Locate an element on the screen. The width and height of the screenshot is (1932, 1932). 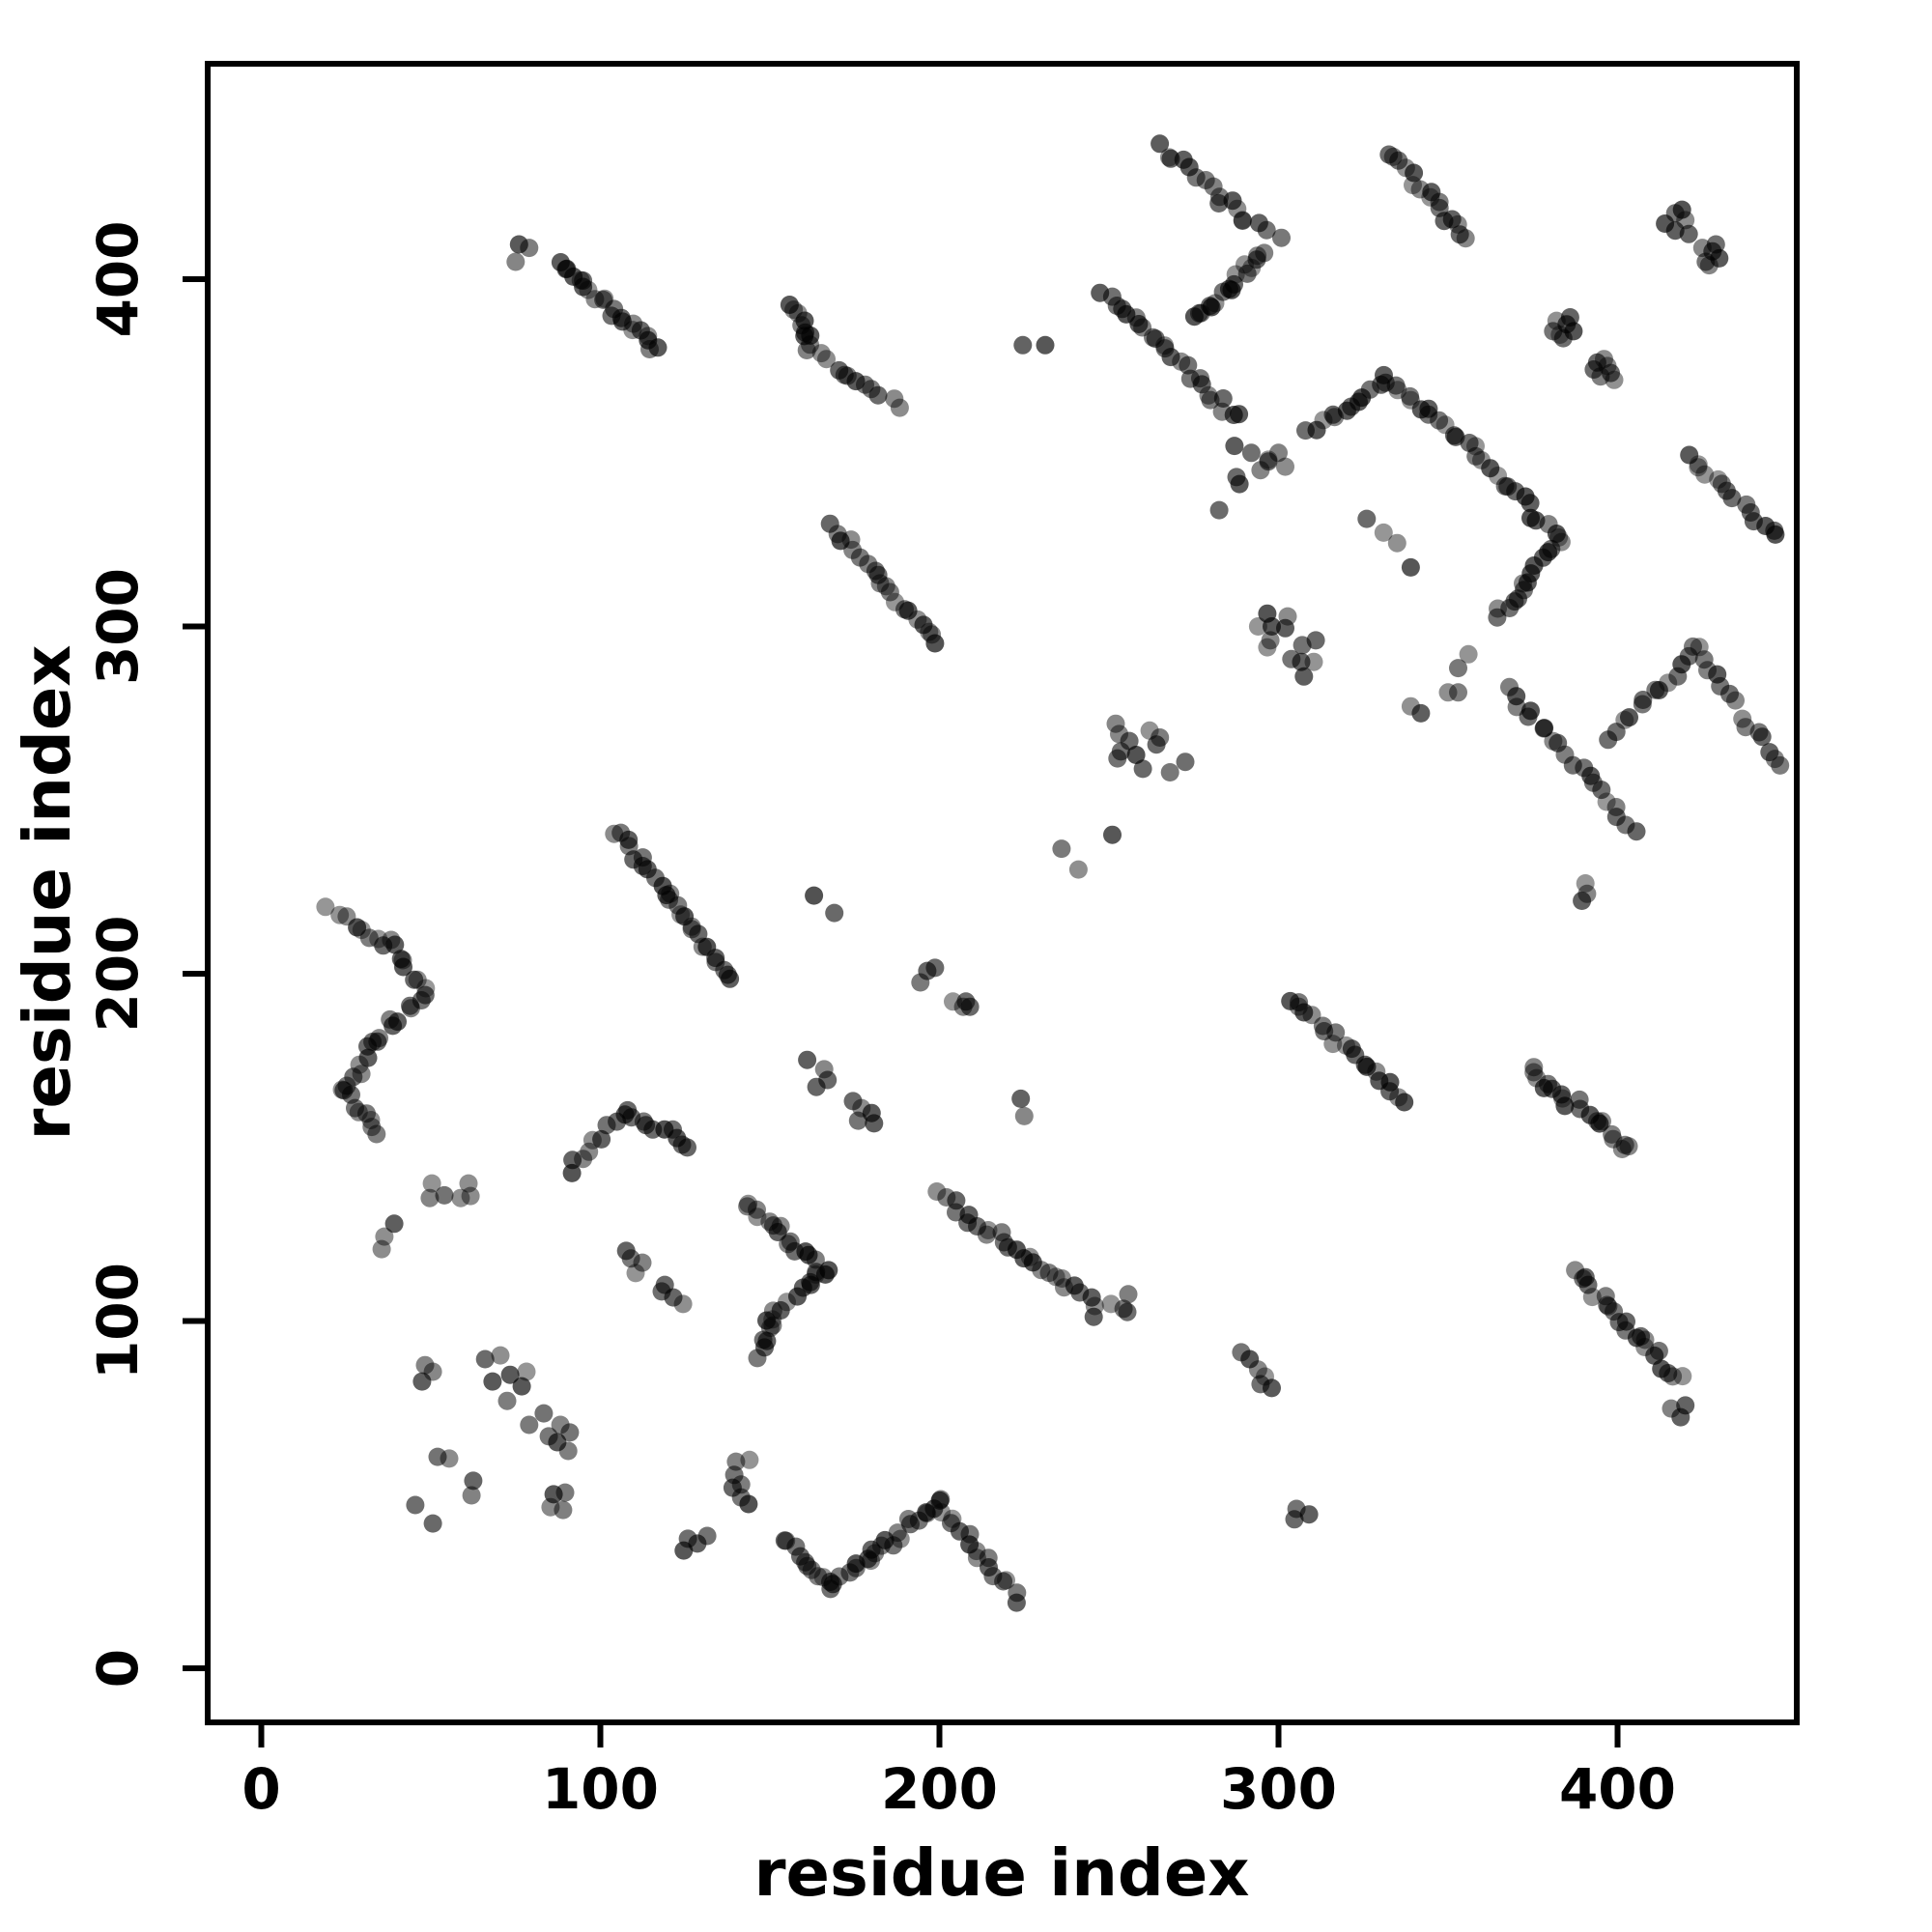
y-tick-label: 400 is located at coordinates (118, 278).